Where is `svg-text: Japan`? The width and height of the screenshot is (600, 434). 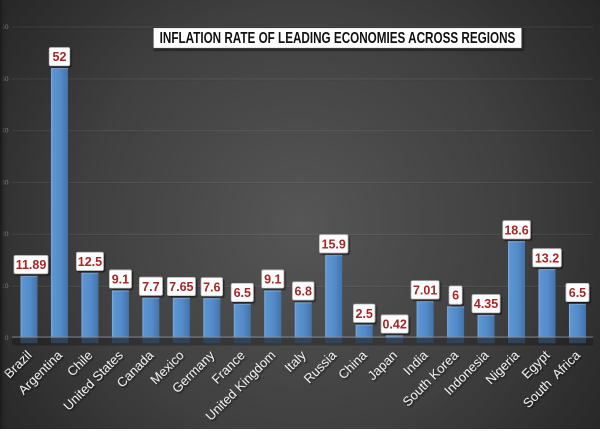 svg-text: Japan is located at coordinates (383, 366).